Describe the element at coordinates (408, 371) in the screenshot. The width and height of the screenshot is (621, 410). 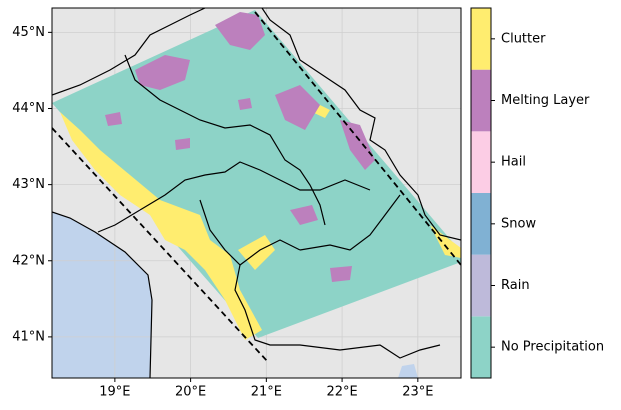
I see `lake` at that location.